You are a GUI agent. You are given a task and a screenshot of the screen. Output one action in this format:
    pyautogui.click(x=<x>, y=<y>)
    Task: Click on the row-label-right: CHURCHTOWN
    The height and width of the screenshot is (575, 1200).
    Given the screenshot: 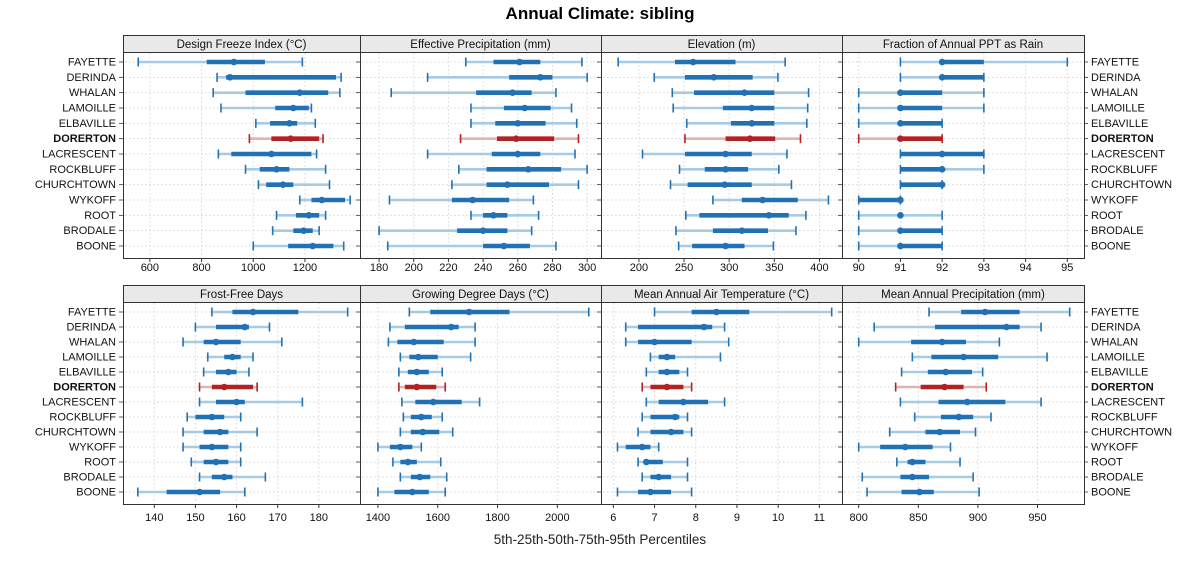 What is the action you would take?
    pyautogui.click(x=1131, y=433)
    